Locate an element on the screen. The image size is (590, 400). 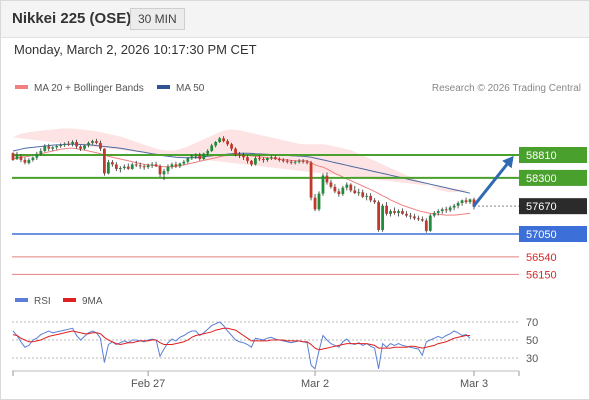
price-legend: MA 20 + Bollinger Bands MA 50 is located at coordinates (110, 88).